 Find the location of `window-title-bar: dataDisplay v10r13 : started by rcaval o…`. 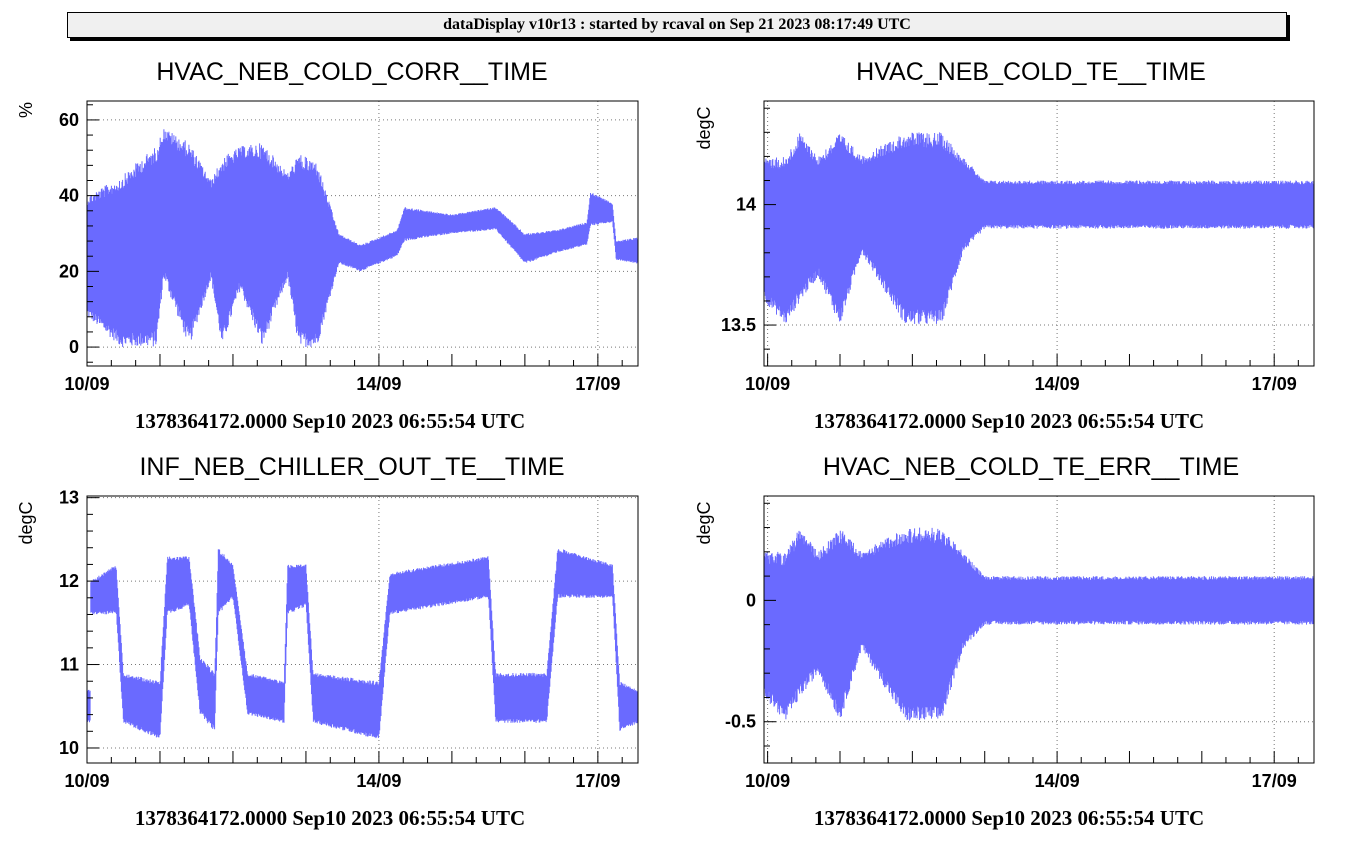

window-title-bar: dataDisplay v10r13 : started by rcaval o… is located at coordinates (677, 25).